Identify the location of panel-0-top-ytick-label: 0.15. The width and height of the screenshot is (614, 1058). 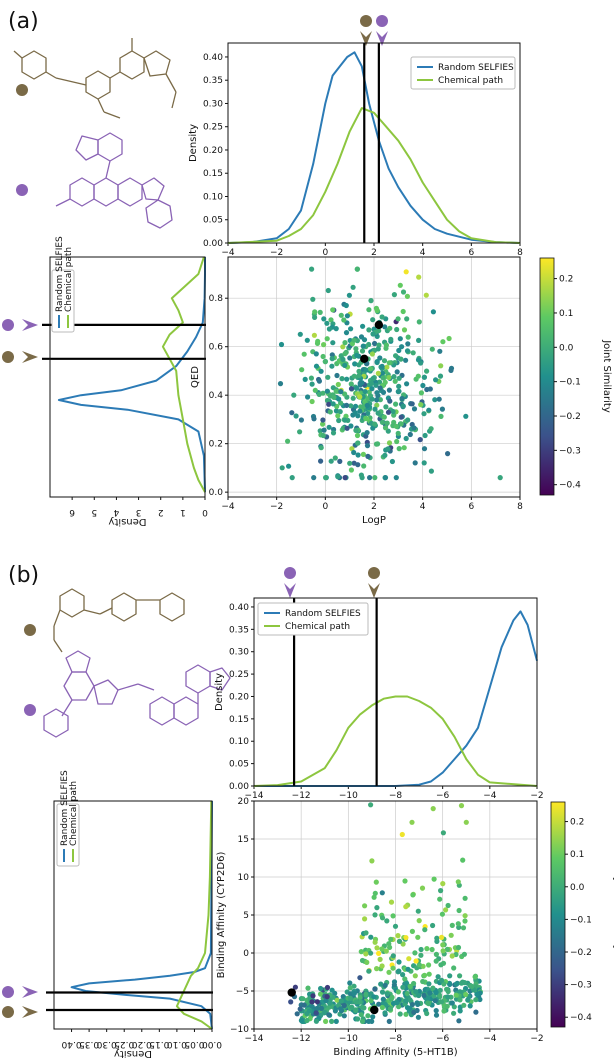
(213, 174).